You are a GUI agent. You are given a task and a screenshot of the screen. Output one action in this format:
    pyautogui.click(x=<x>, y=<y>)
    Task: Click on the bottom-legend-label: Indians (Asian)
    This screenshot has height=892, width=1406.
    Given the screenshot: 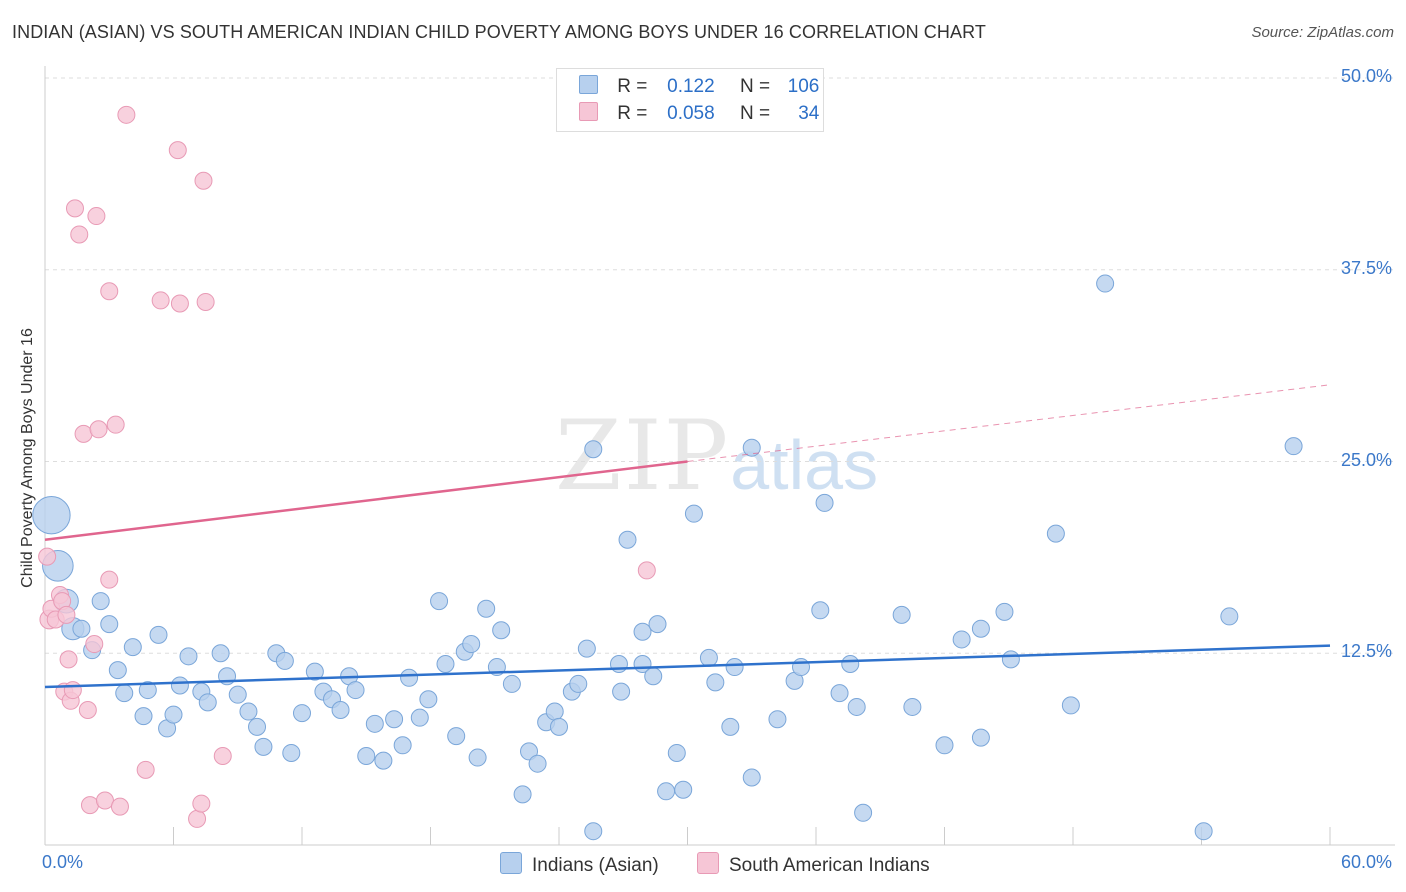 What is the action you would take?
    pyautogui.click(x=595, y=865)
    